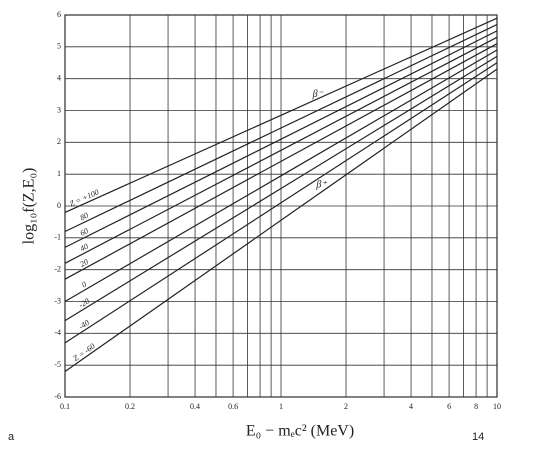  Describe the element at coordinates (233, 406) in the screenshot. I see `x-tick-label: 0.6` at that location.